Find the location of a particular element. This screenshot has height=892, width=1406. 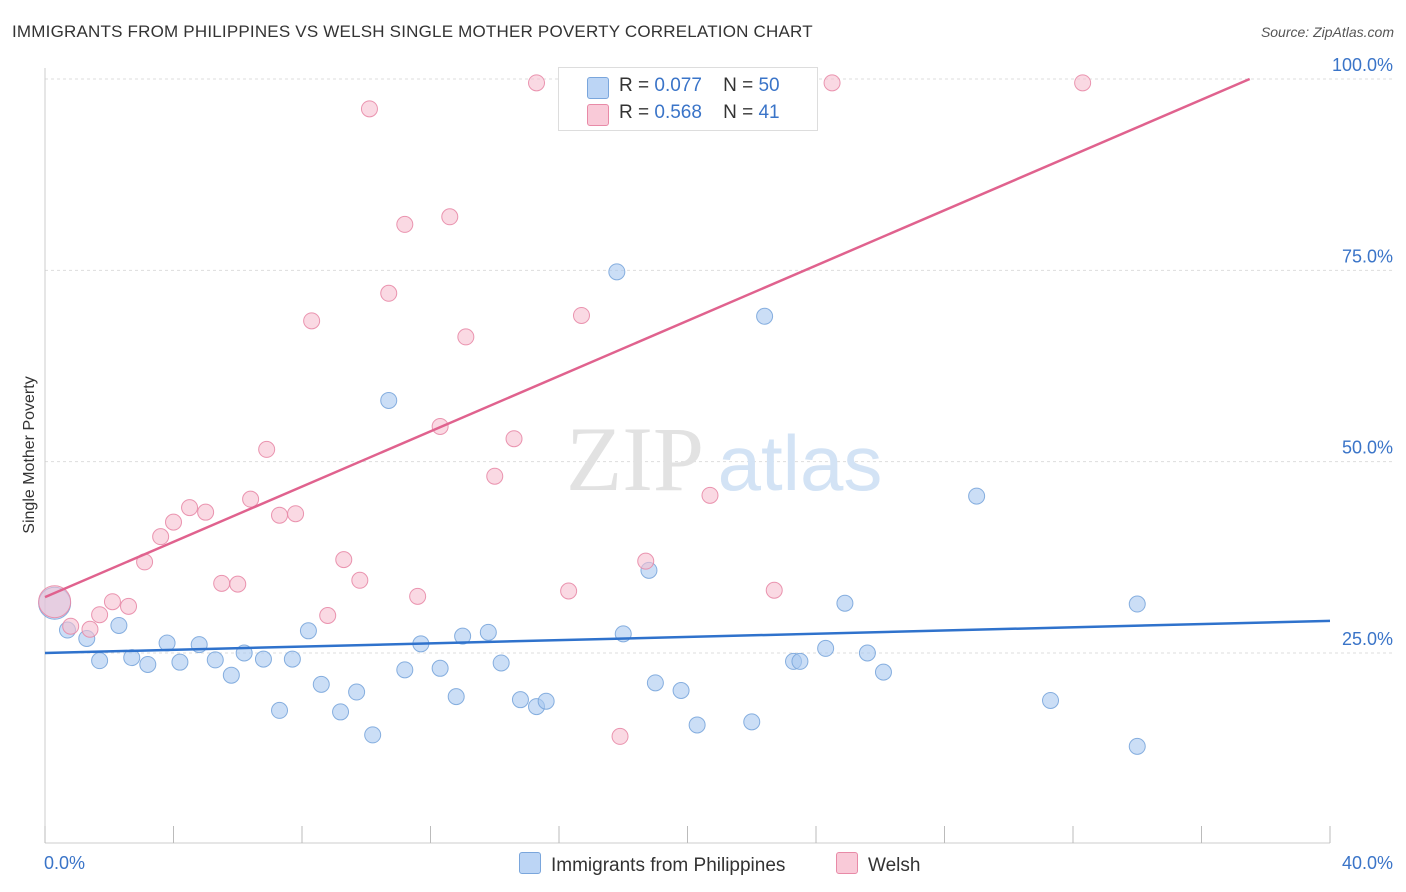

legend-r-value: 0.568 is located at coordinates (678, 112).